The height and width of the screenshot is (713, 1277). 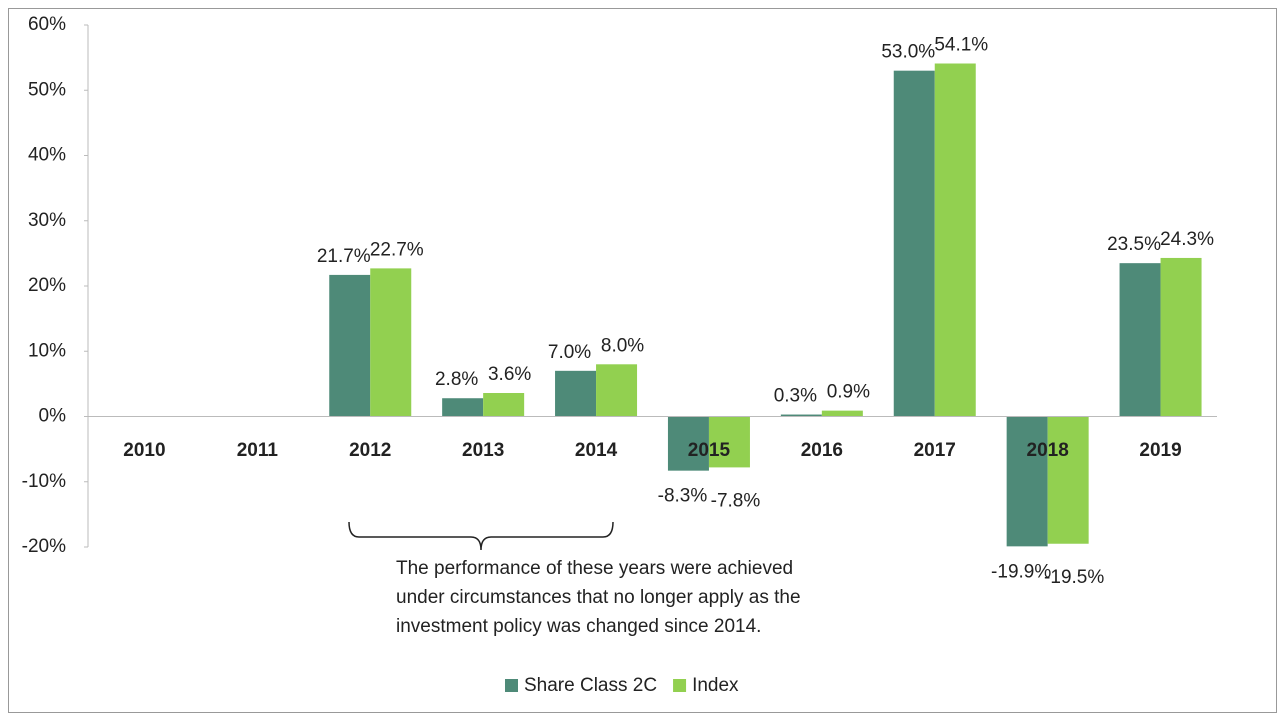 What do you see at coordinates (47, 155) in the screenshot?
I see `y-tick-label: 40%` at bounding box center [47, 155].